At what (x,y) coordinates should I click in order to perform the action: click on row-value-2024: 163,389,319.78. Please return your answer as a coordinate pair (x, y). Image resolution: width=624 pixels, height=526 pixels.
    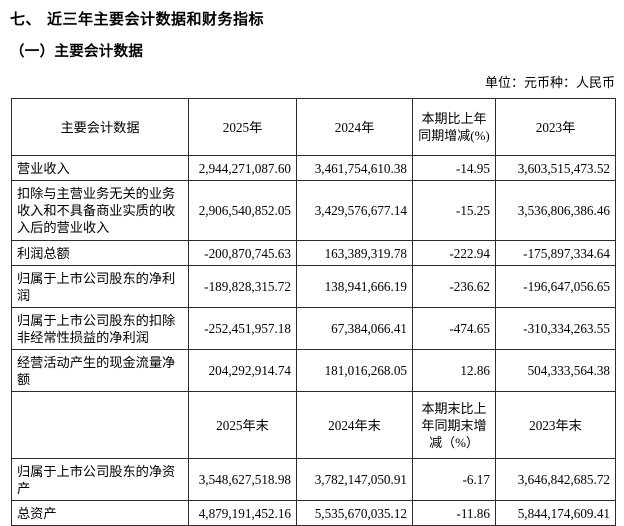
    Looking at the image, I should click on (354, 253).